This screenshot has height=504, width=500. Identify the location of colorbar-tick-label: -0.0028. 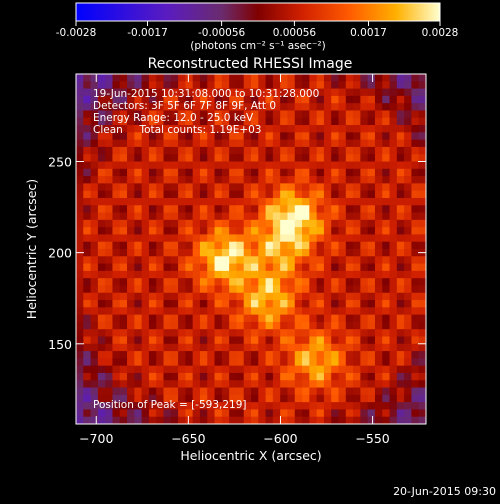
(76, 33).